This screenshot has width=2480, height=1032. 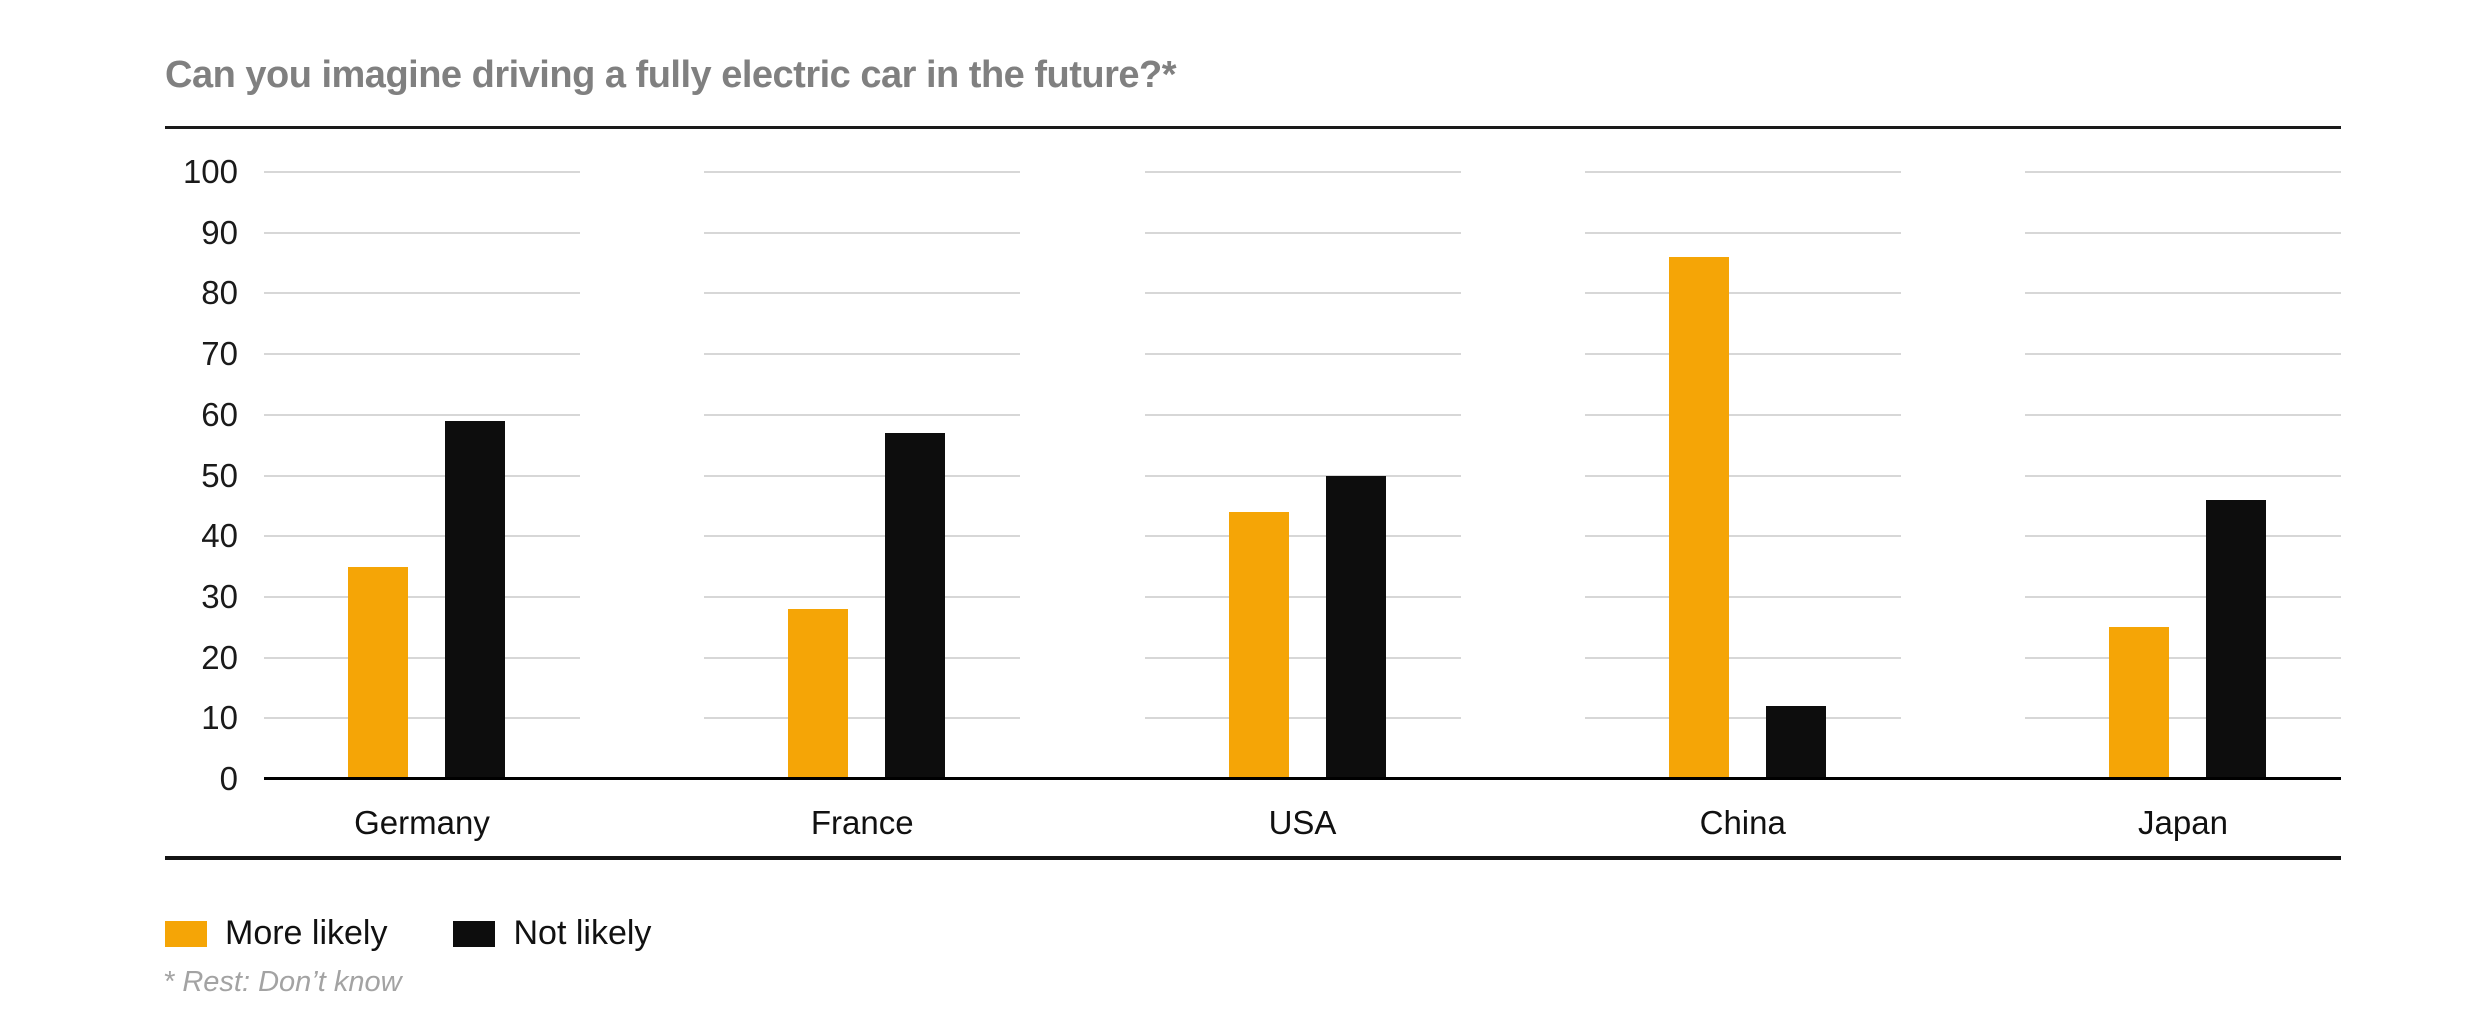 I want to click on y-tick-90: 90, so click(x=219, y=232).